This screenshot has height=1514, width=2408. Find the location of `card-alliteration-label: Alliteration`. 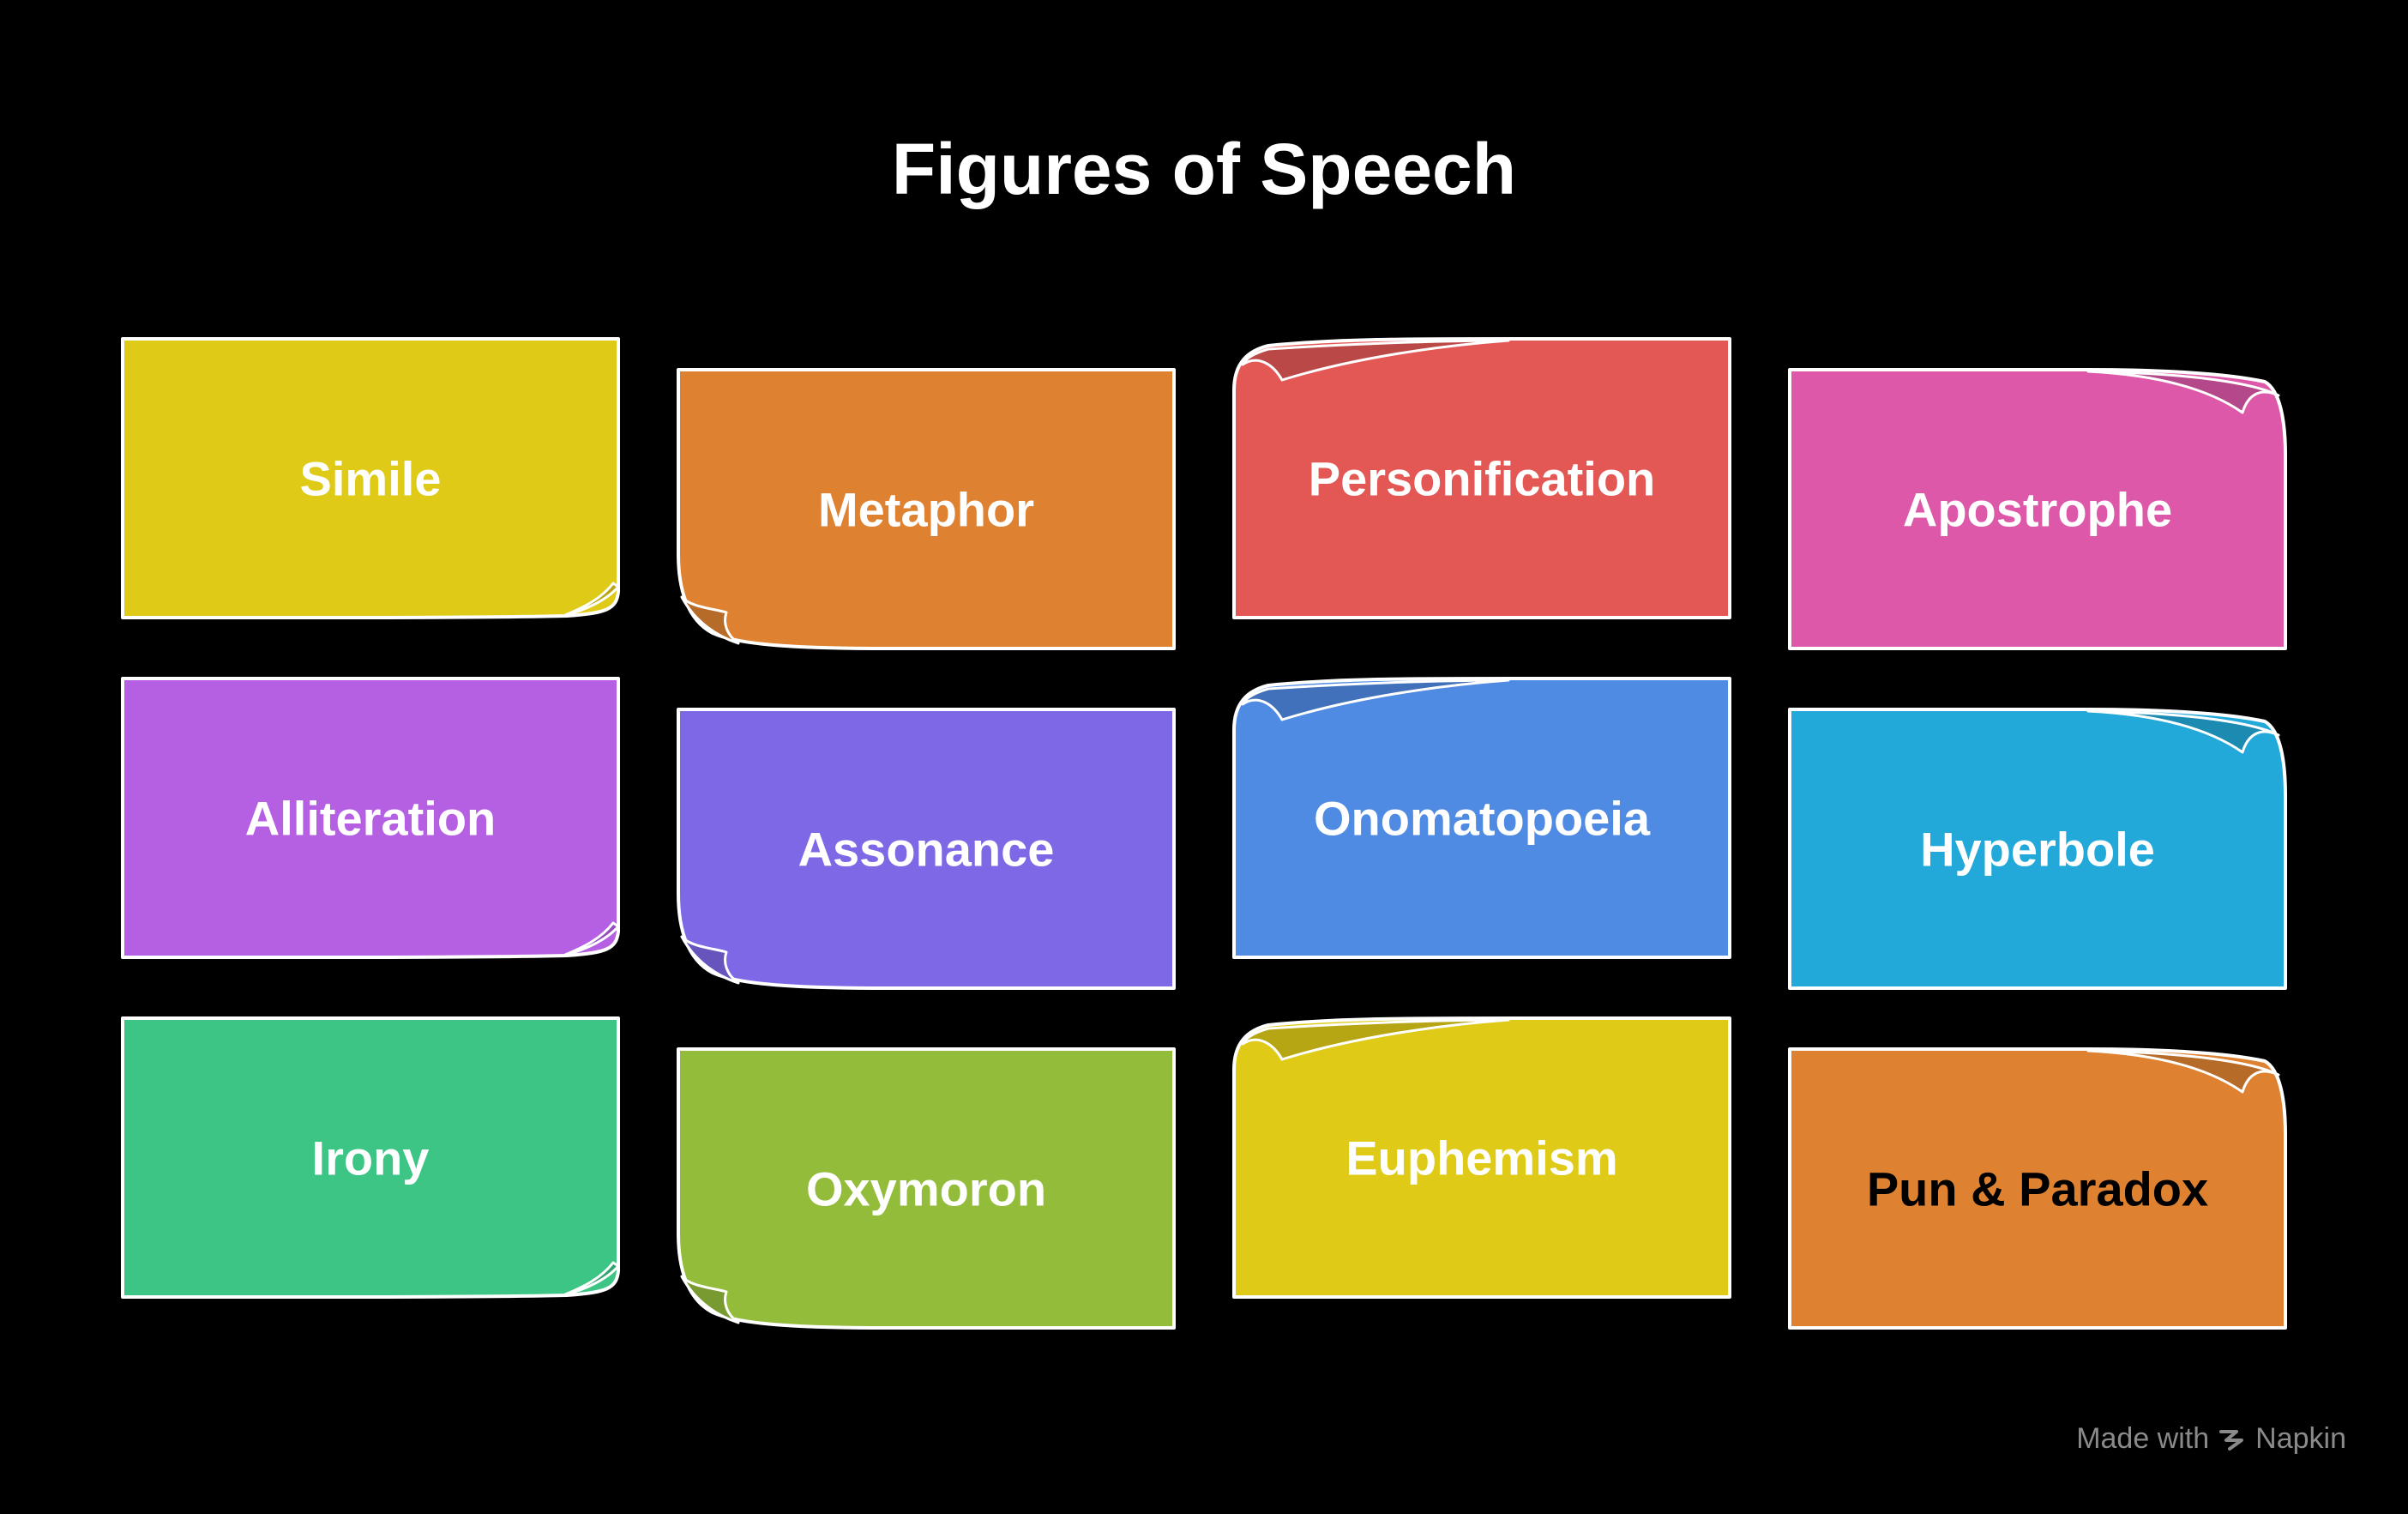

card-alliteration-label: Alliteration is located at coordinates (370, 819).